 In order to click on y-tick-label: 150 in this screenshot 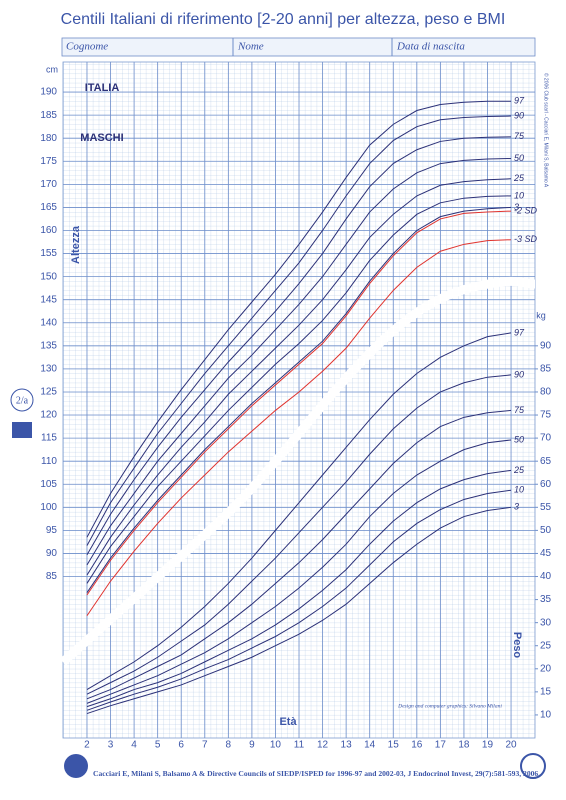, I will do `click(48, 276)`.